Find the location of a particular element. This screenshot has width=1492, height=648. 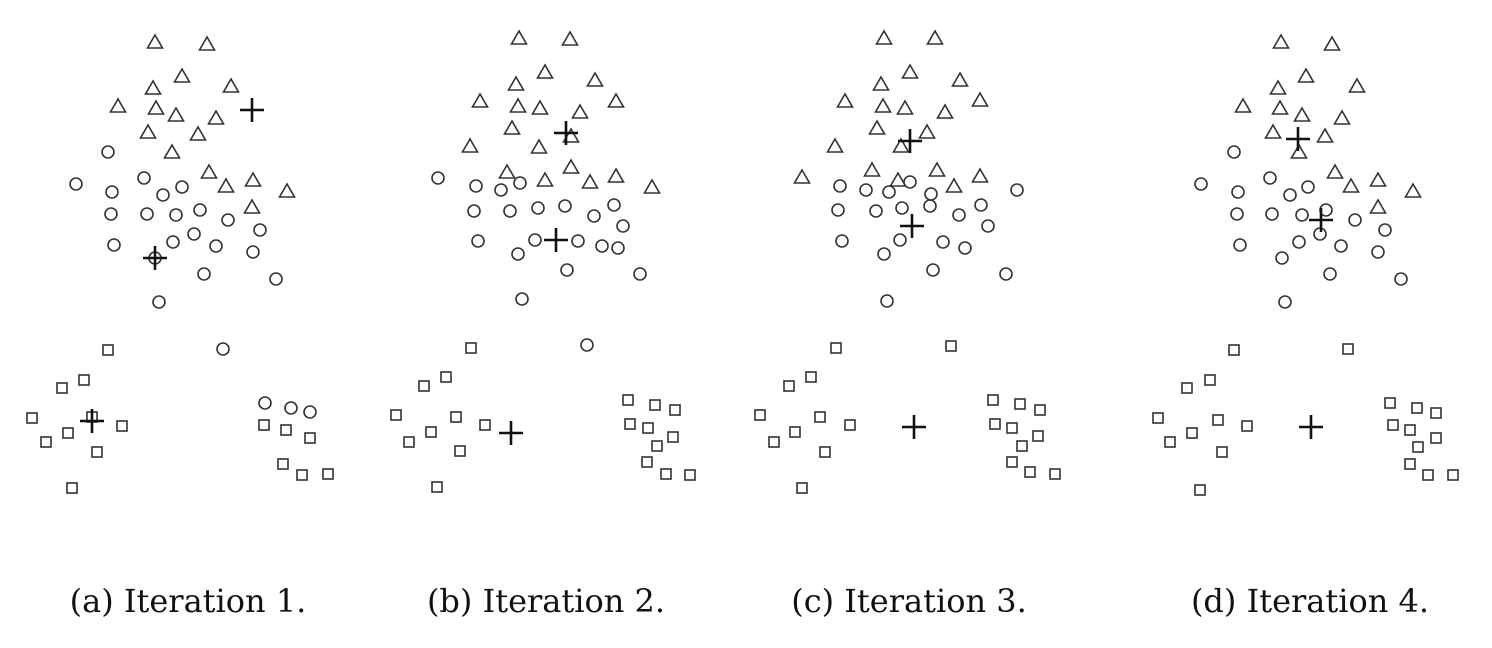

panel-a is located at coordinates (180, 263).